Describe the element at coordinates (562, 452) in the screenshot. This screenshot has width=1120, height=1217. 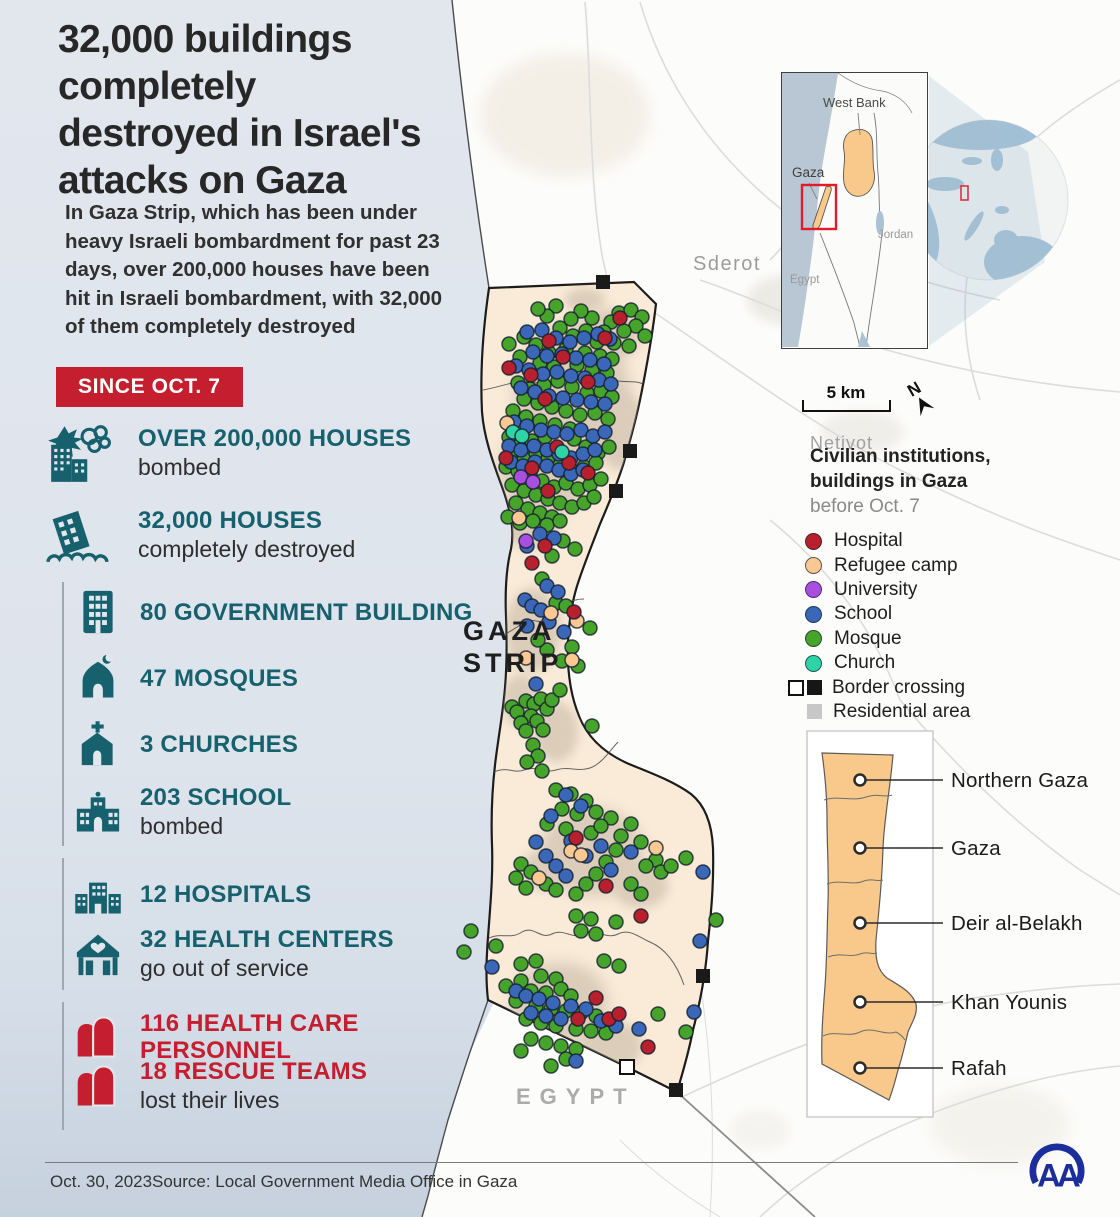
I see `dot-church` at that location.